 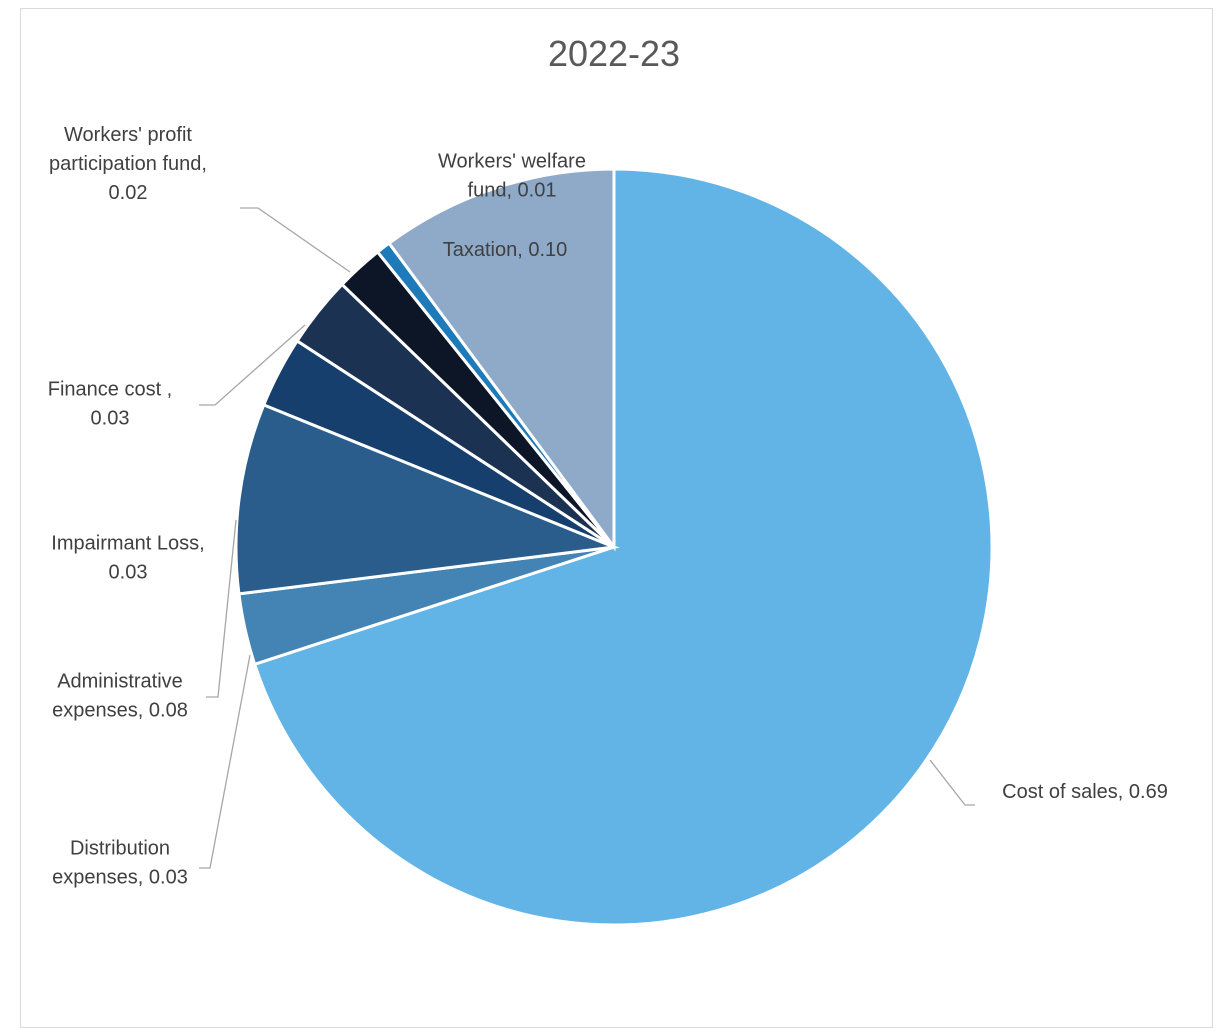 What do you see at coordinates (1085, 792) in the screenshot?
I see `data-label: Cost of sales, 0.69` at bounding box center [1085, 792].